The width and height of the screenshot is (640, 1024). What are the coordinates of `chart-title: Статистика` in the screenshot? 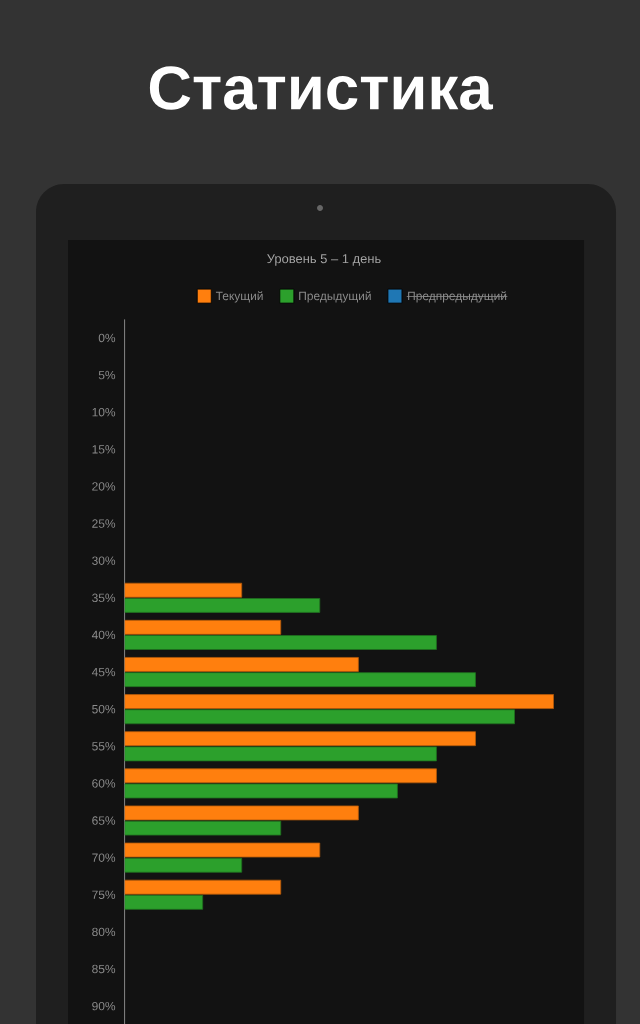 It's located at (321, 88).